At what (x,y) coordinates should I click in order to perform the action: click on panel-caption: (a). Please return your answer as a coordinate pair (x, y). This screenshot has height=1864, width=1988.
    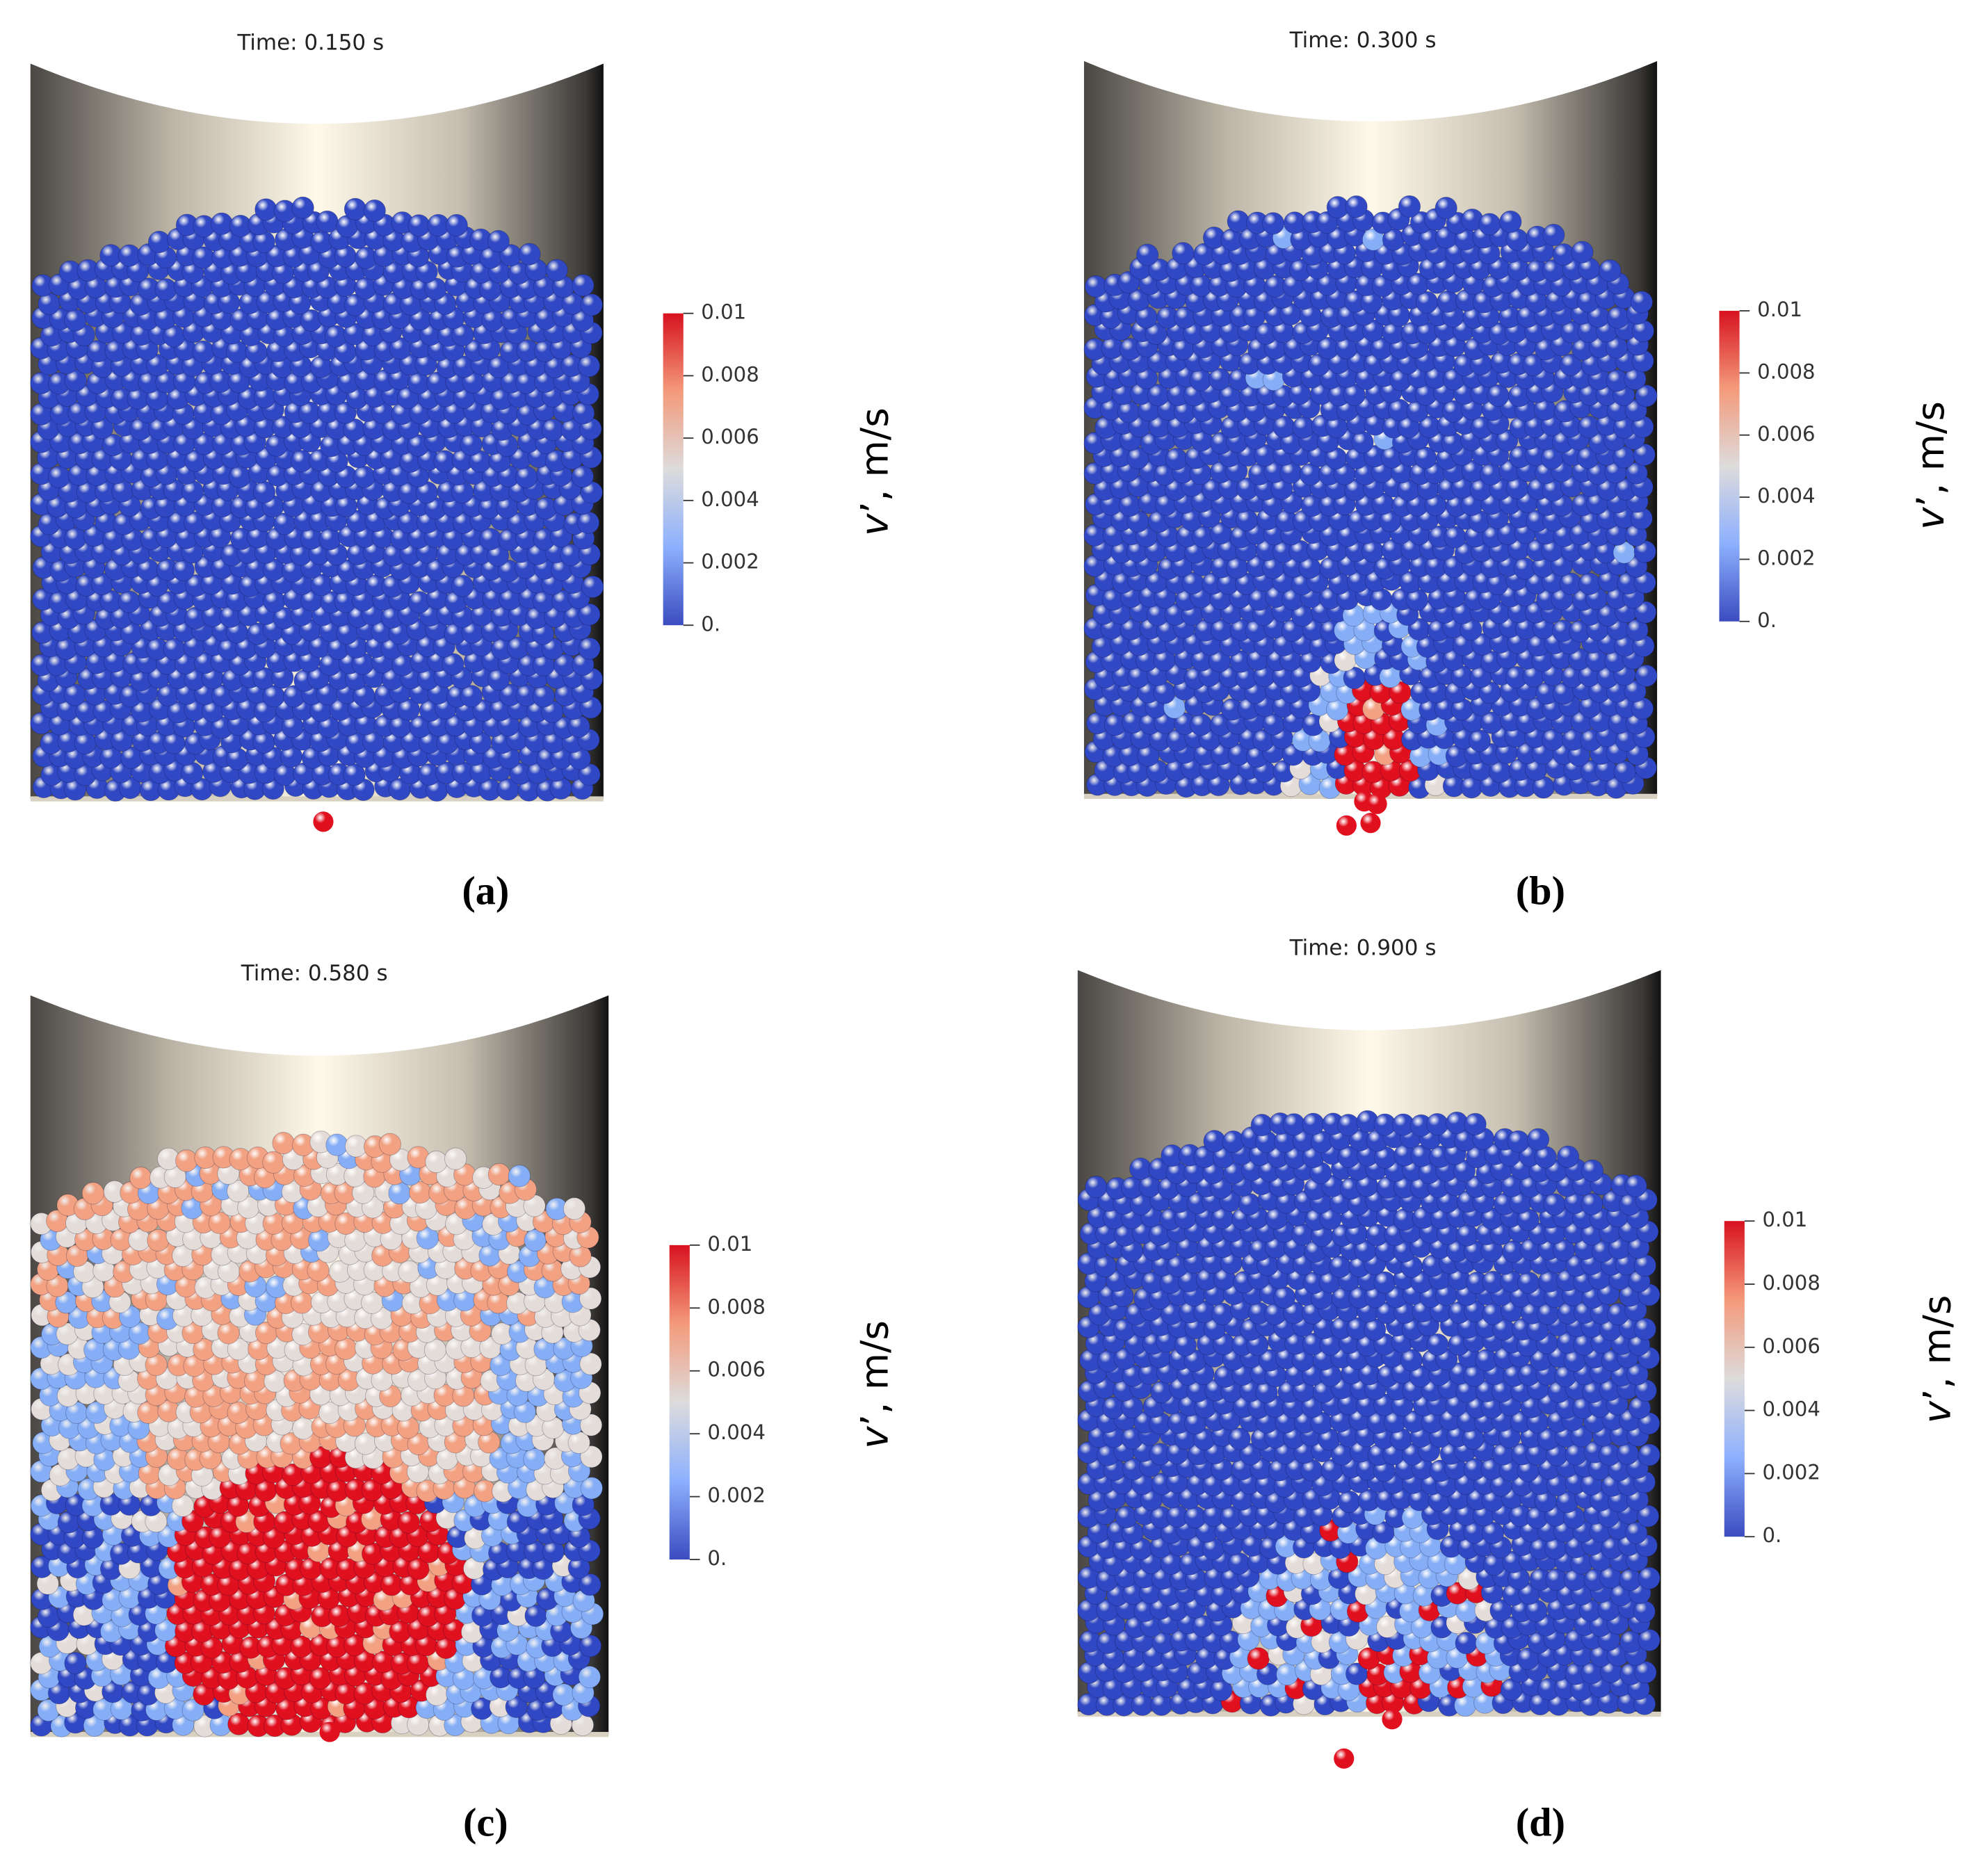
    Looking at the image, I should click on (486, 890).